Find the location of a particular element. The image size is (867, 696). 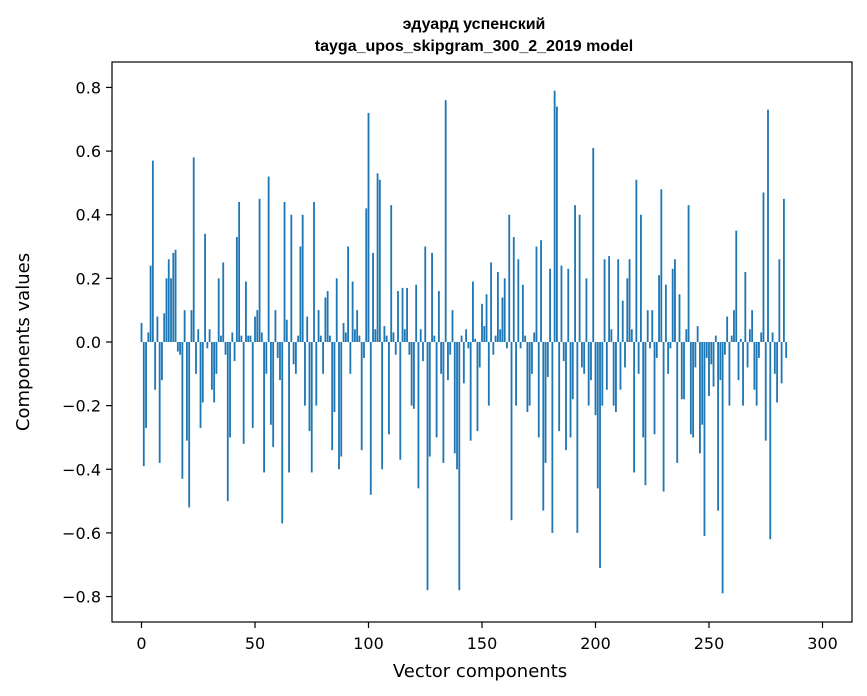

x-tick-label: 300 is located at coordinates (822, 643).